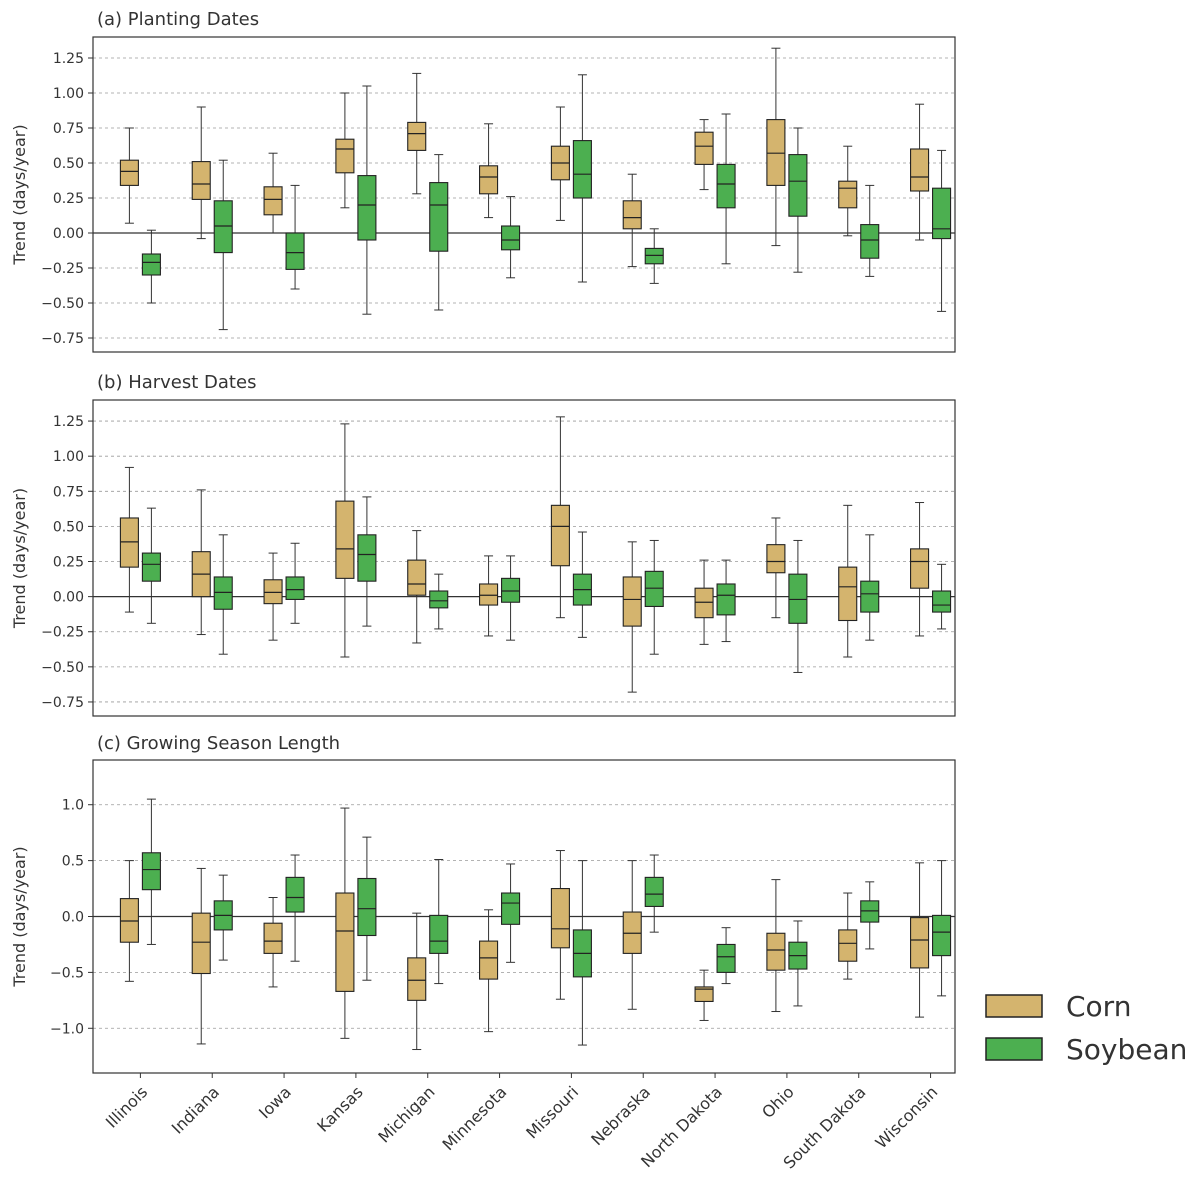 This screenshot has height=1179, width=1199. I want to click on y-tick-label: −0.5, so click(67, 973).